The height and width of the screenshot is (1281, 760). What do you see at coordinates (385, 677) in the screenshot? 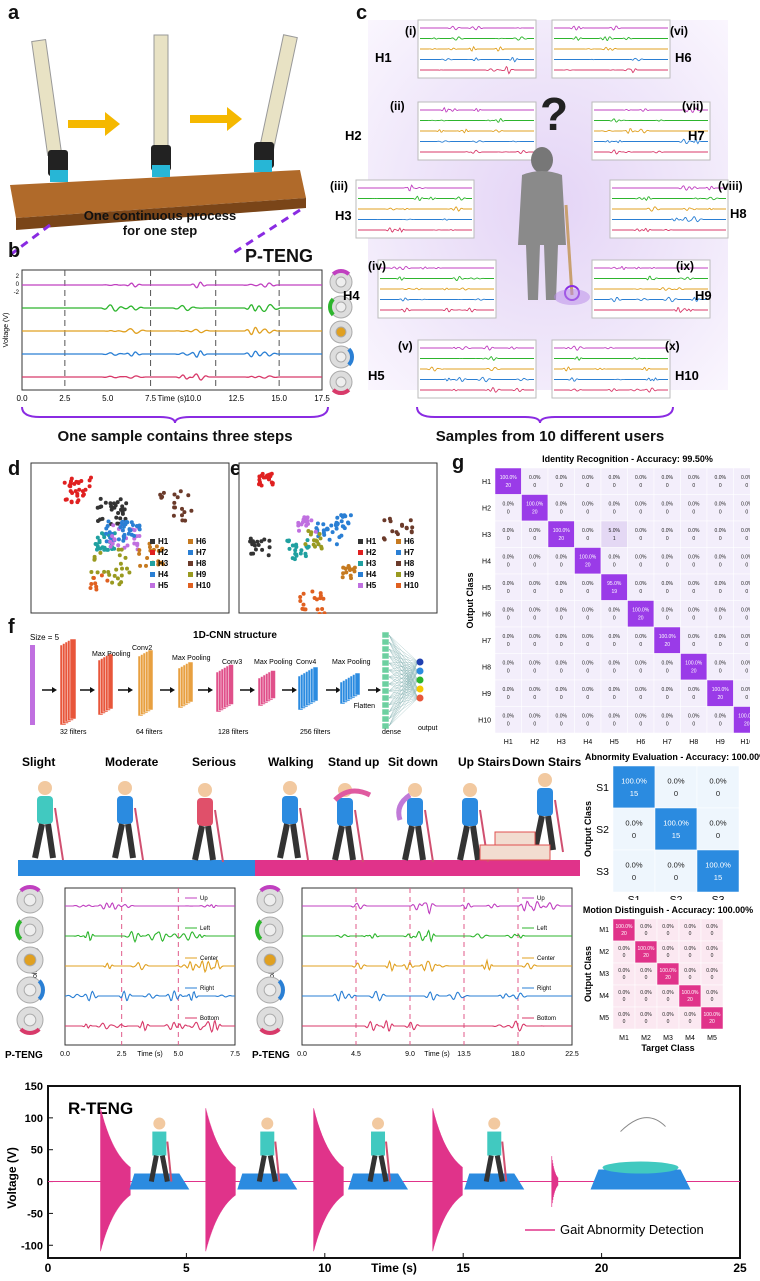
I see `flatten-unit` at bounding box center [385, 677].